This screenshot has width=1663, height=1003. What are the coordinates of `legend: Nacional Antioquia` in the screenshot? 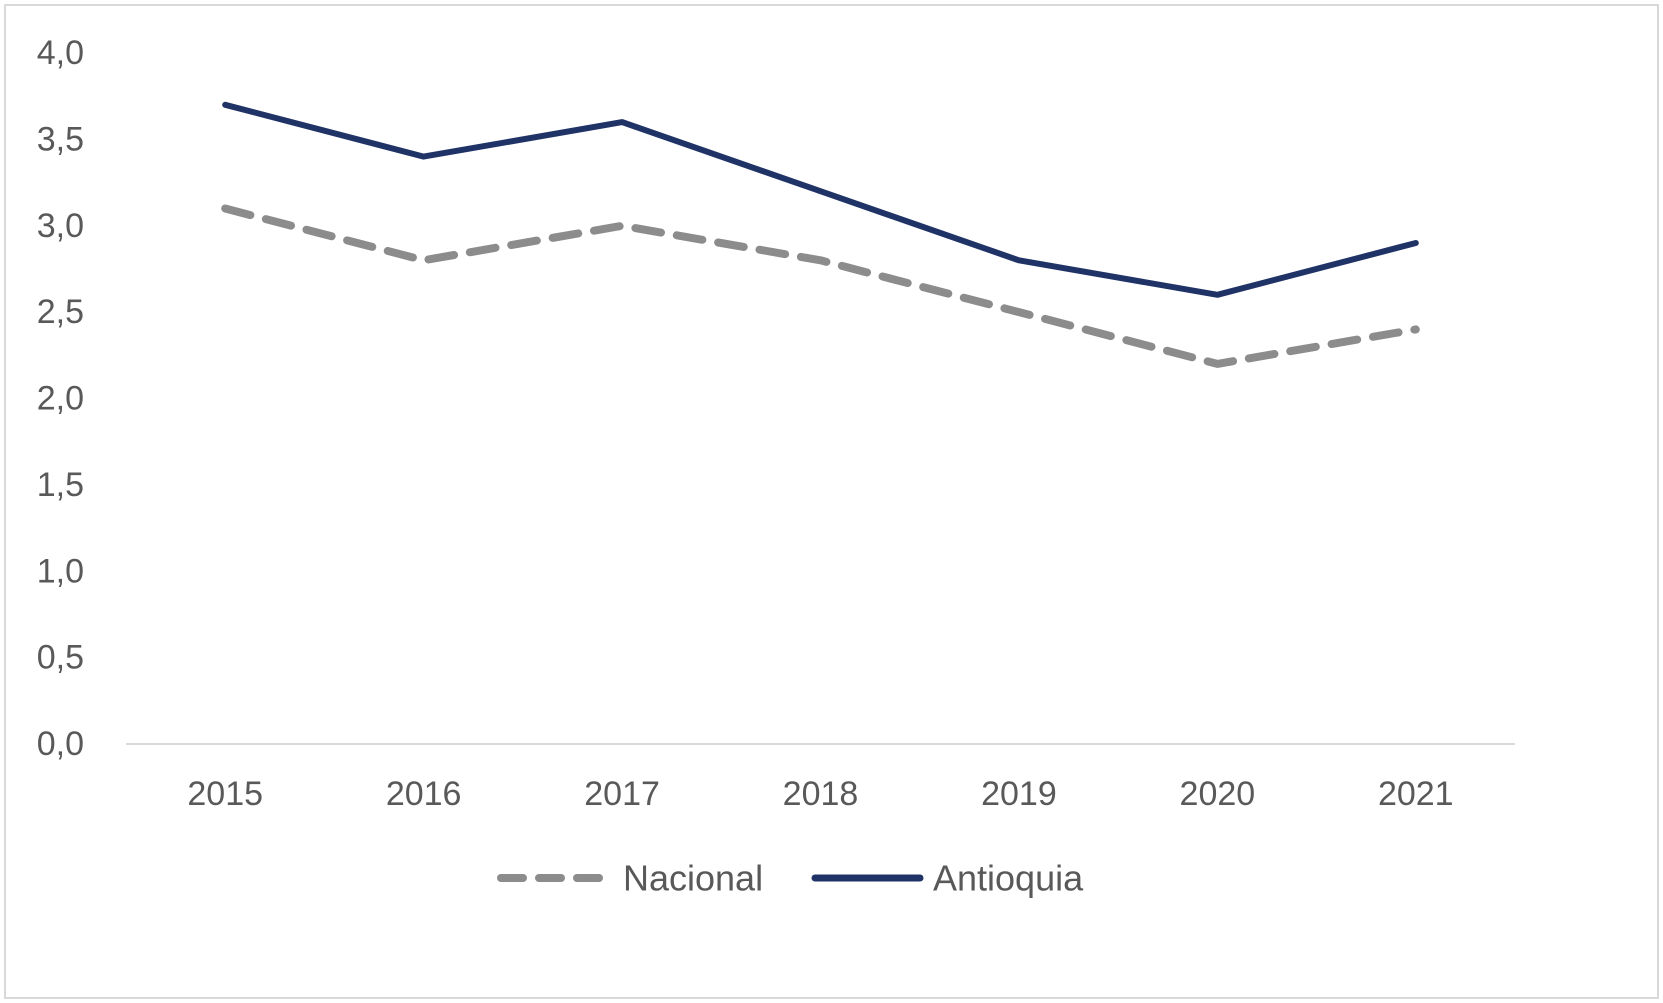 It's located at (790, 878).